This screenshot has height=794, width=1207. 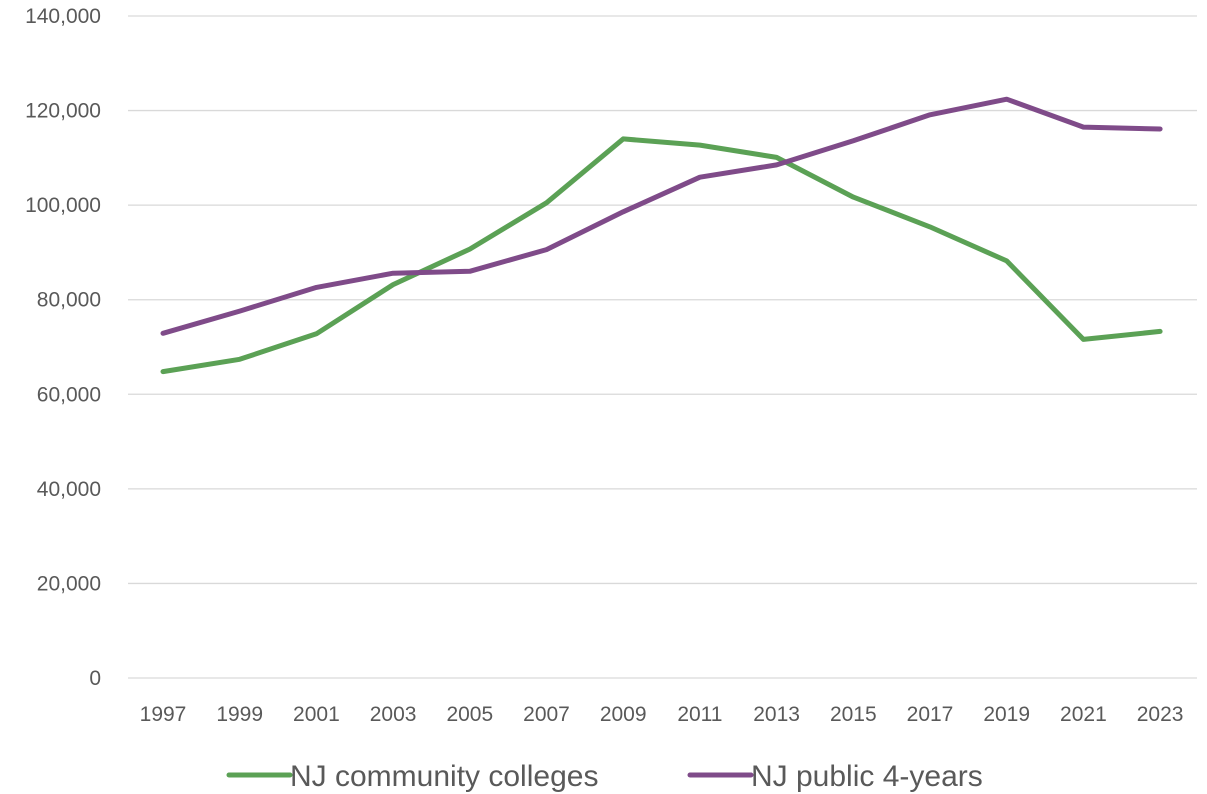 I want to click on x-tick-label: 2005, so click(x=469, y=714).